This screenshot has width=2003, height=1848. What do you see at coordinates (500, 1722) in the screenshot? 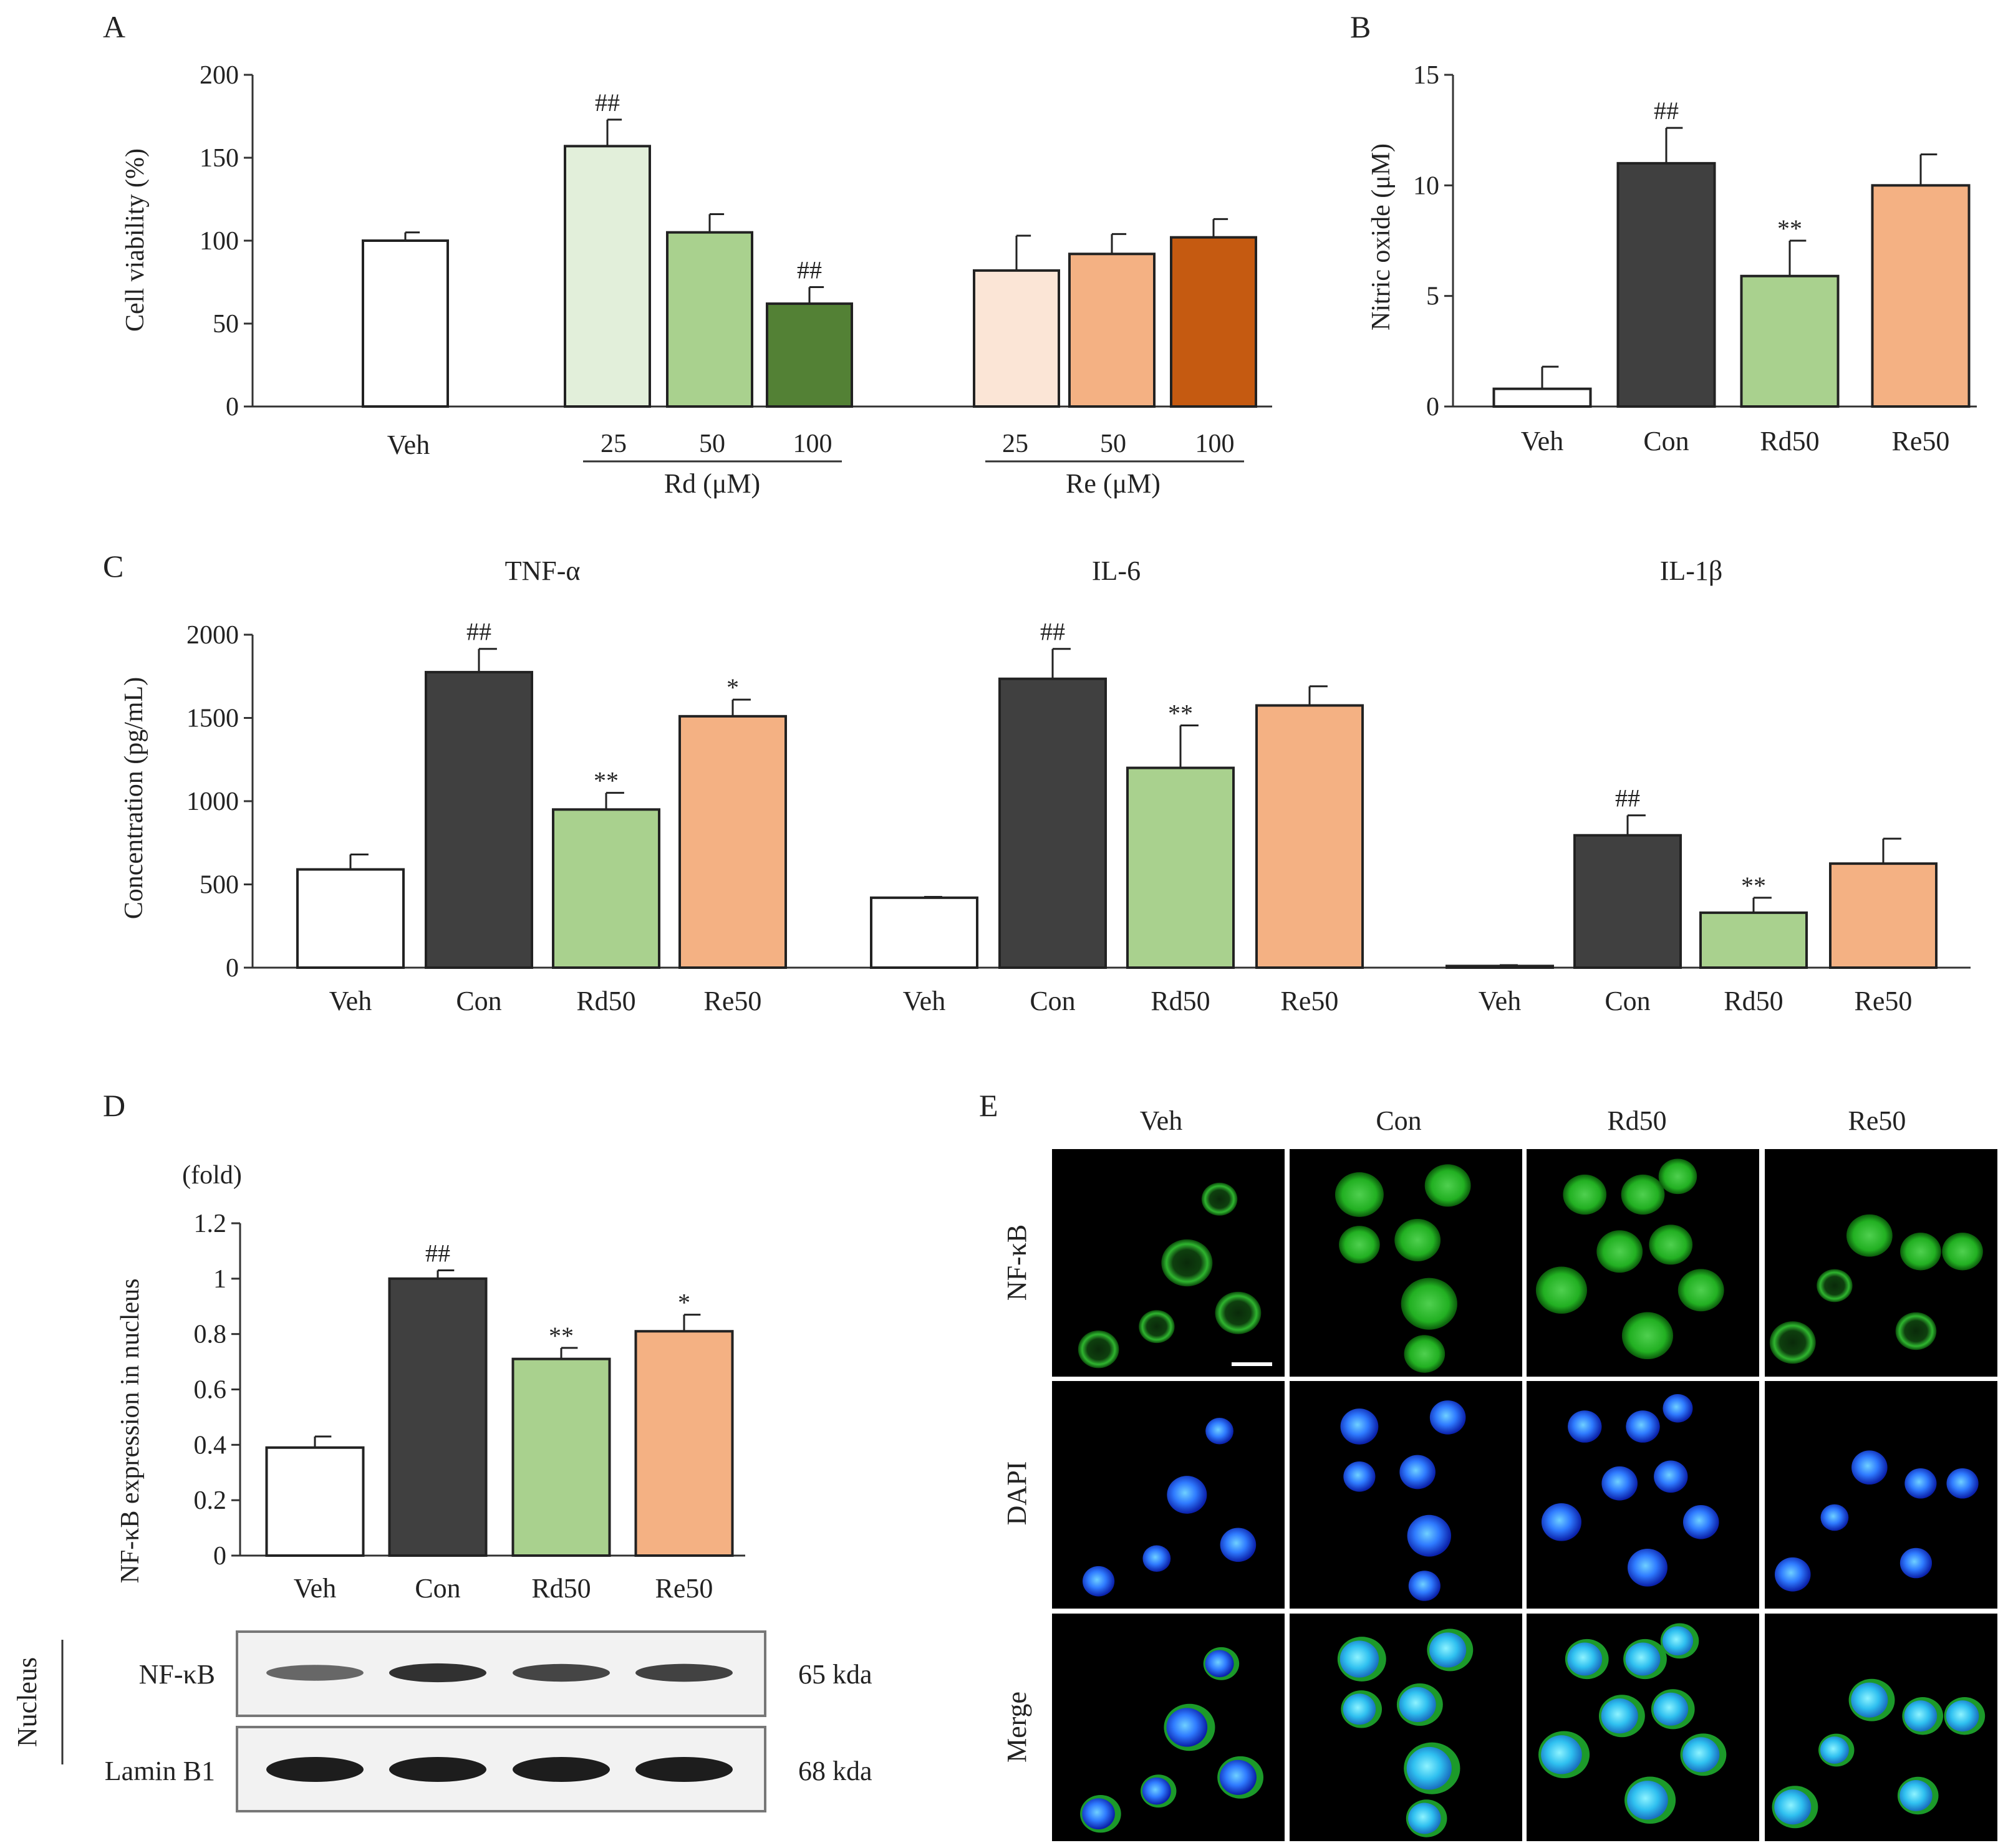
I see `blot-bands` at bounding box center [500, 1722].